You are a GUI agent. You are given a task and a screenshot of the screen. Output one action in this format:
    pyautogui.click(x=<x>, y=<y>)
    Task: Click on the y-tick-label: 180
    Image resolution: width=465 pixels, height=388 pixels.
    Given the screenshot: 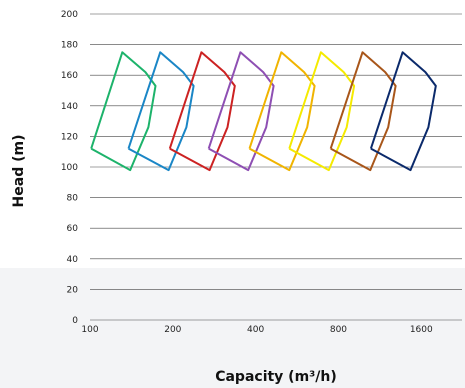 What is the action you would take?
    pyautogui.click(x=69, y=46)
    